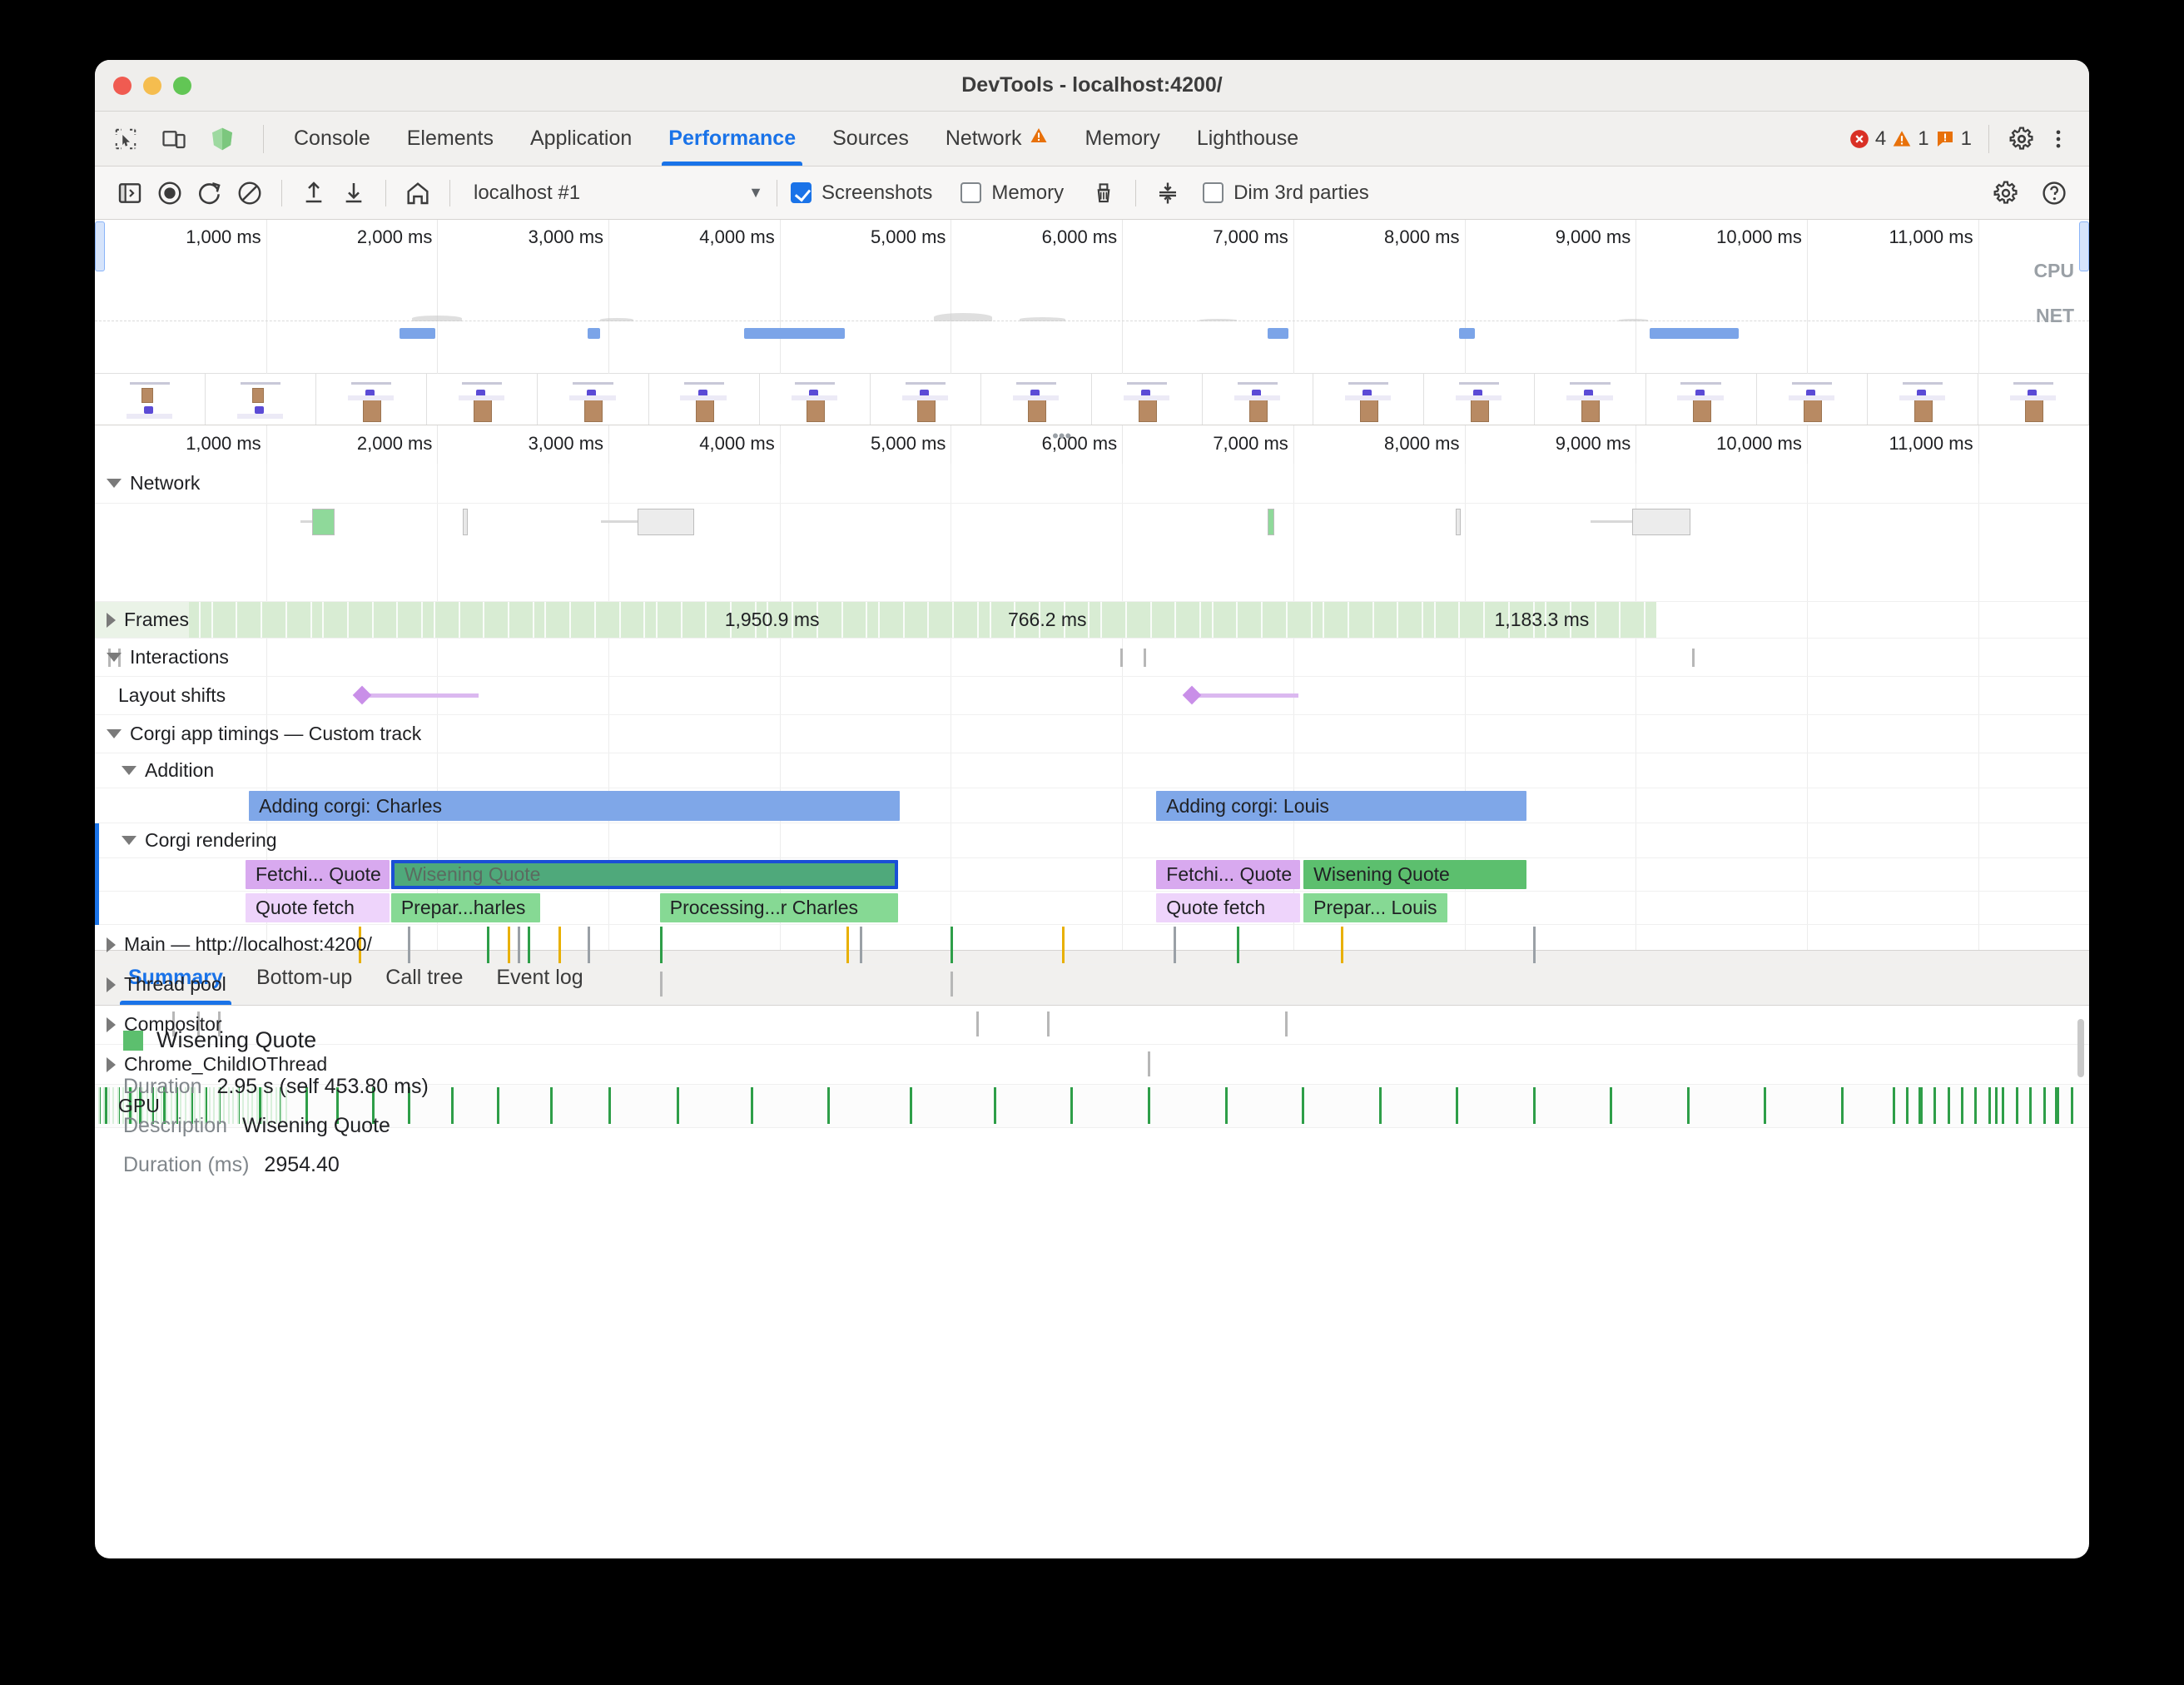 This screenshot has width=2184, height=1685. I want to click on track-network-body, so click(1092, 553).